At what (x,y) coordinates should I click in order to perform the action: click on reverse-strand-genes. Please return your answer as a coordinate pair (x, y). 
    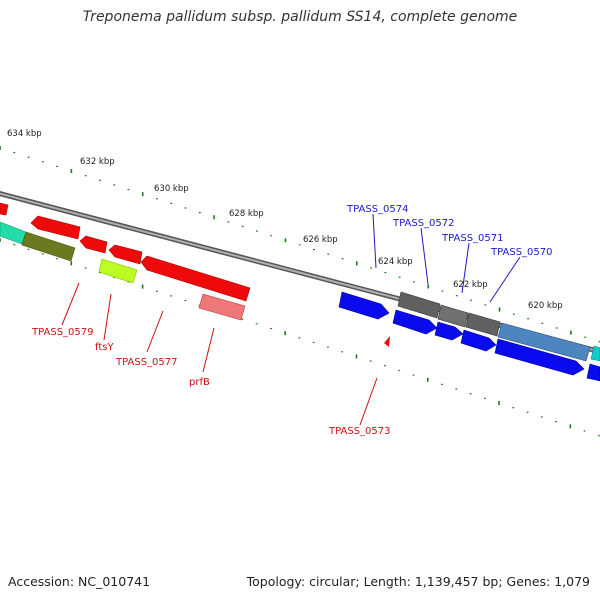
    Looking at the image, I should click on (125, 261).